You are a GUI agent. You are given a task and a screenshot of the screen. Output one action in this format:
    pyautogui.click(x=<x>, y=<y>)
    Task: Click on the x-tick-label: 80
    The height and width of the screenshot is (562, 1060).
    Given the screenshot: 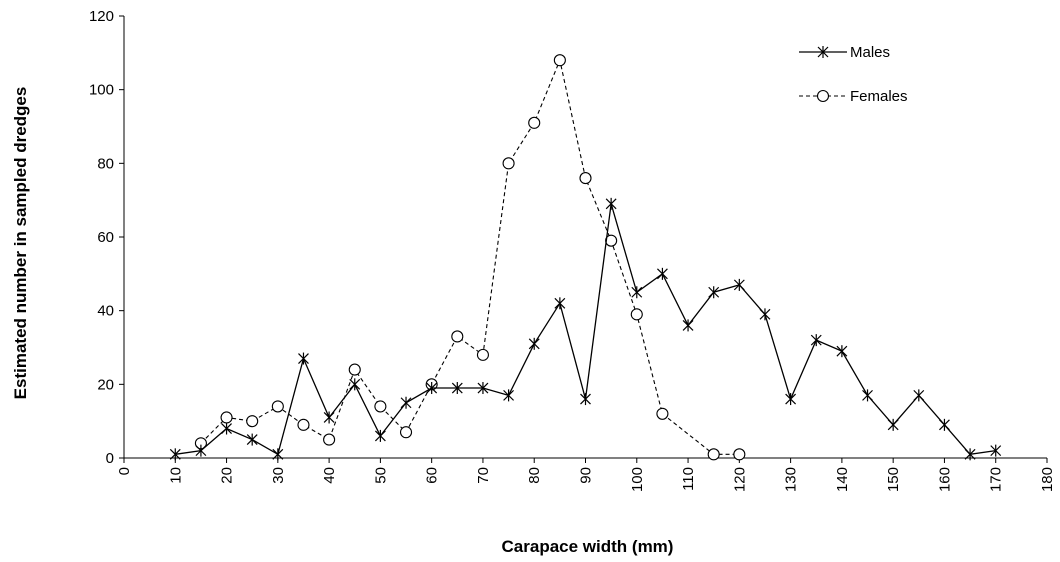 What is the action you would take?
    pyautogui.click(x=534, y=475)
    